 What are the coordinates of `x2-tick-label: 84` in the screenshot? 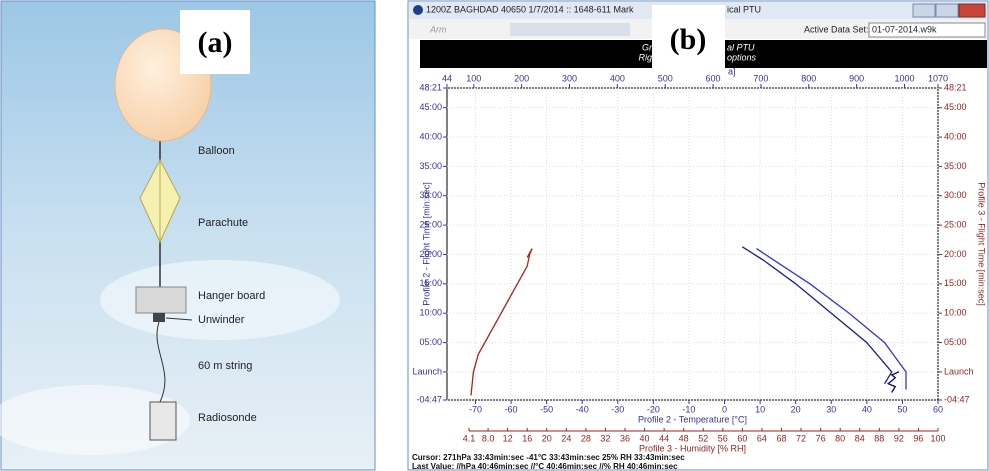 It's located at (860, 438).